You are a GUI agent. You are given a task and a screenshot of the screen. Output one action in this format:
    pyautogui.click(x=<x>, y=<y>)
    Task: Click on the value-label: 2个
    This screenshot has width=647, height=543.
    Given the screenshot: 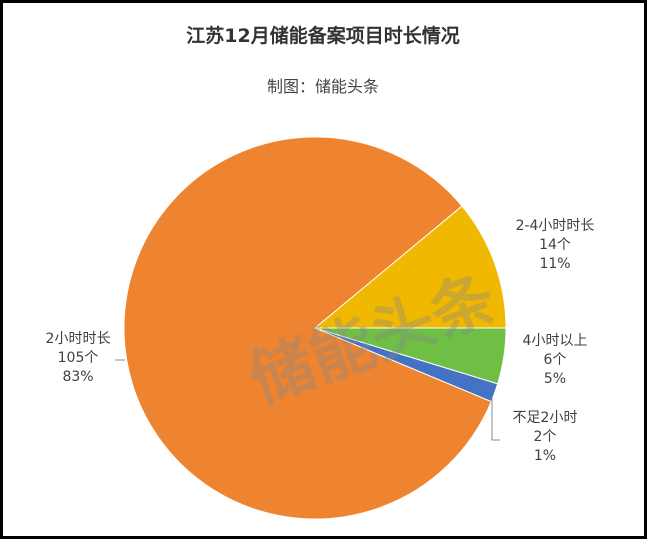 What is the action you would take?
    pyautogui.click(x=545, y=437)
    